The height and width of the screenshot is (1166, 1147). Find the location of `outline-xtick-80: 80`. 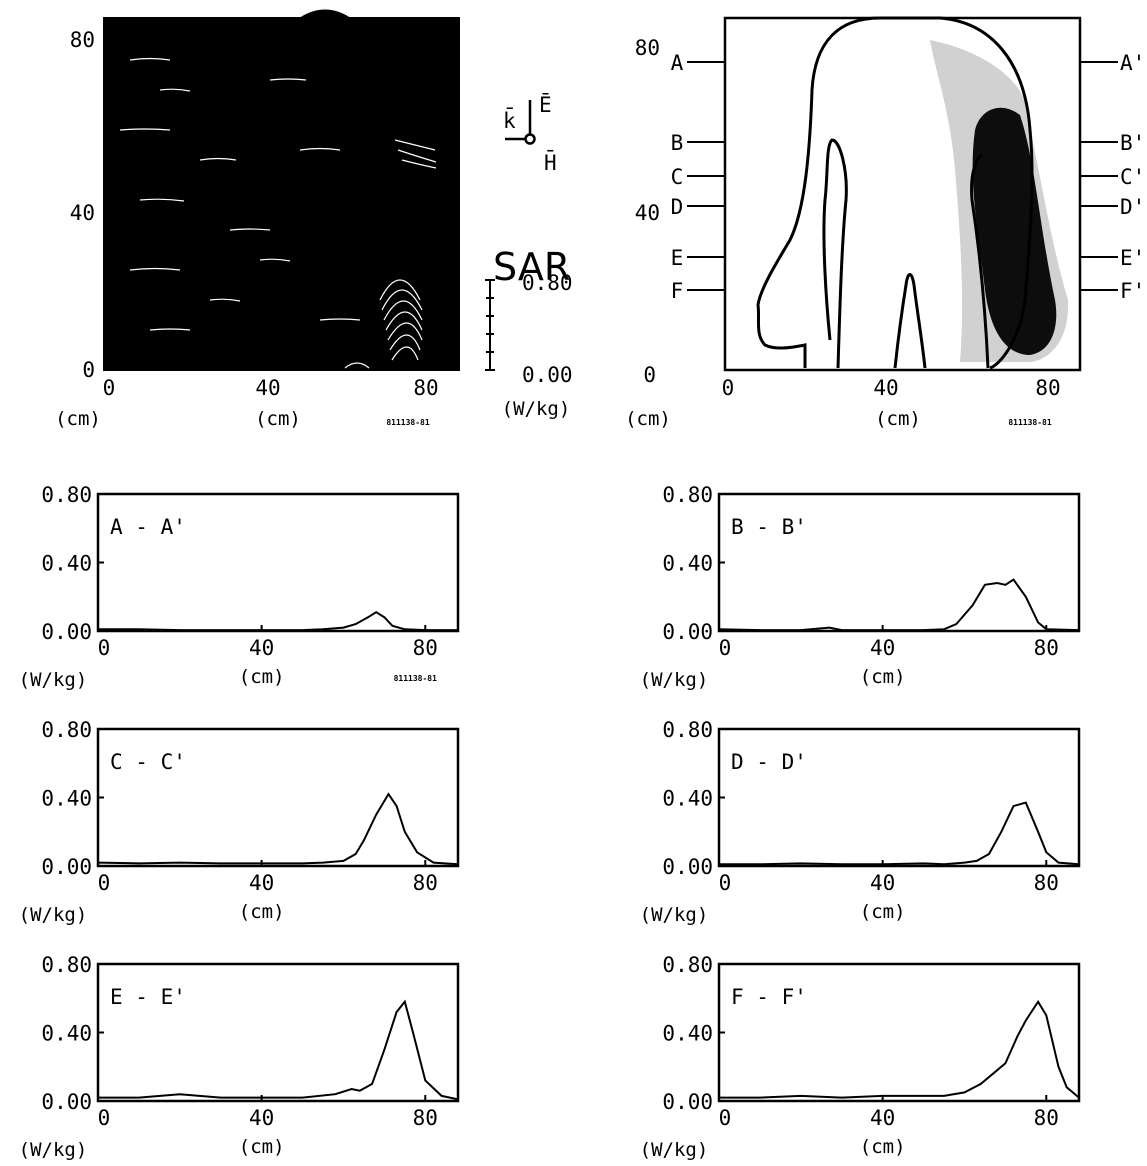

outline-xtick-80: 80 is located at coordinates (1047, 388).